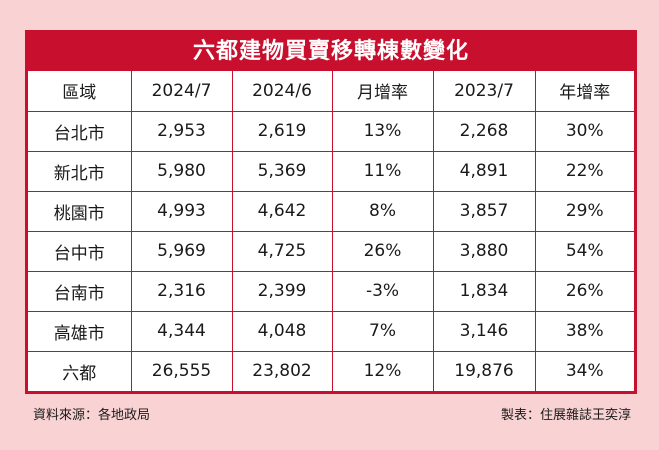  What do you see at coordinates (181, 131) in the screenshot?
I see `cell-2024-7: 2,953` at bounding box center [181, 131].